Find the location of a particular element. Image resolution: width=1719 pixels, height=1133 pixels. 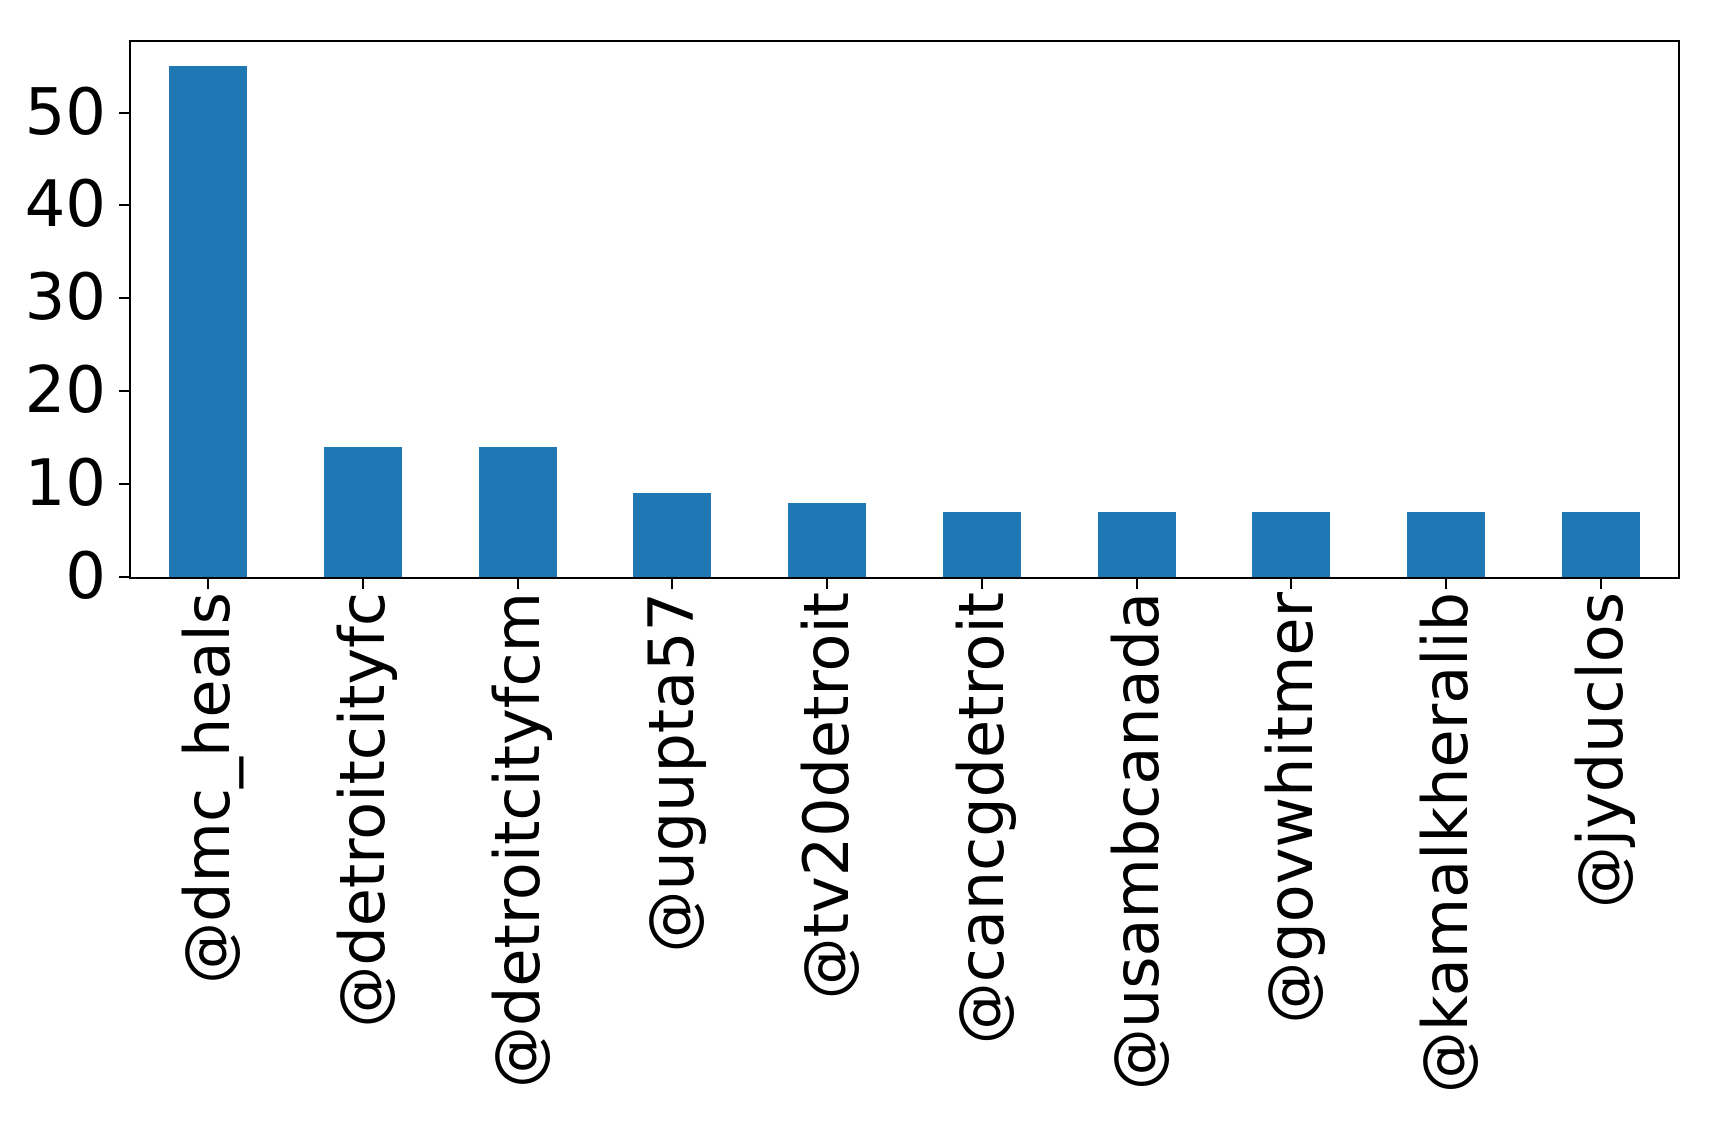

x-tick-label: @kamalkheralib is located at coordinates (1445, 843).